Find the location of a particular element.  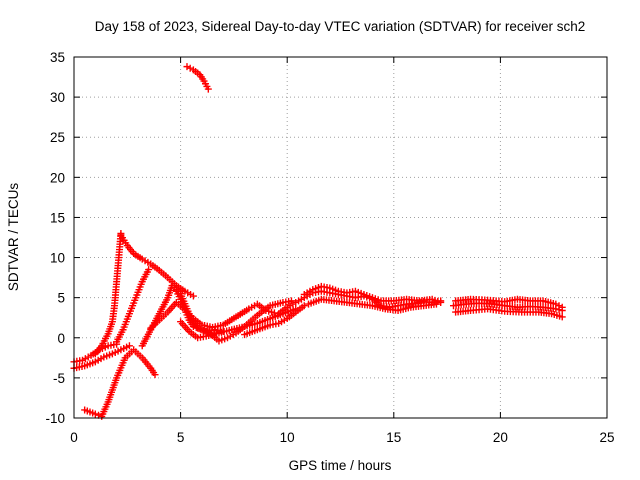

series-low-branch is located at coordinates (120, 383).